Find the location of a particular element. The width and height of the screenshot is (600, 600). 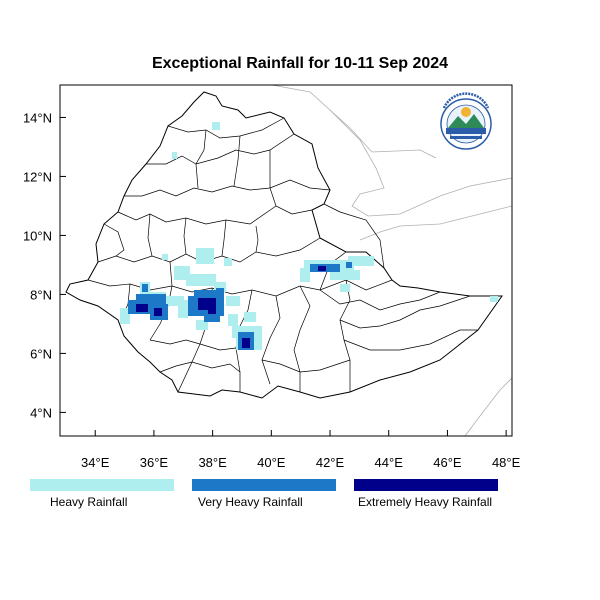

legend-swatch-very-heavy is located at coordinates (264, 485).